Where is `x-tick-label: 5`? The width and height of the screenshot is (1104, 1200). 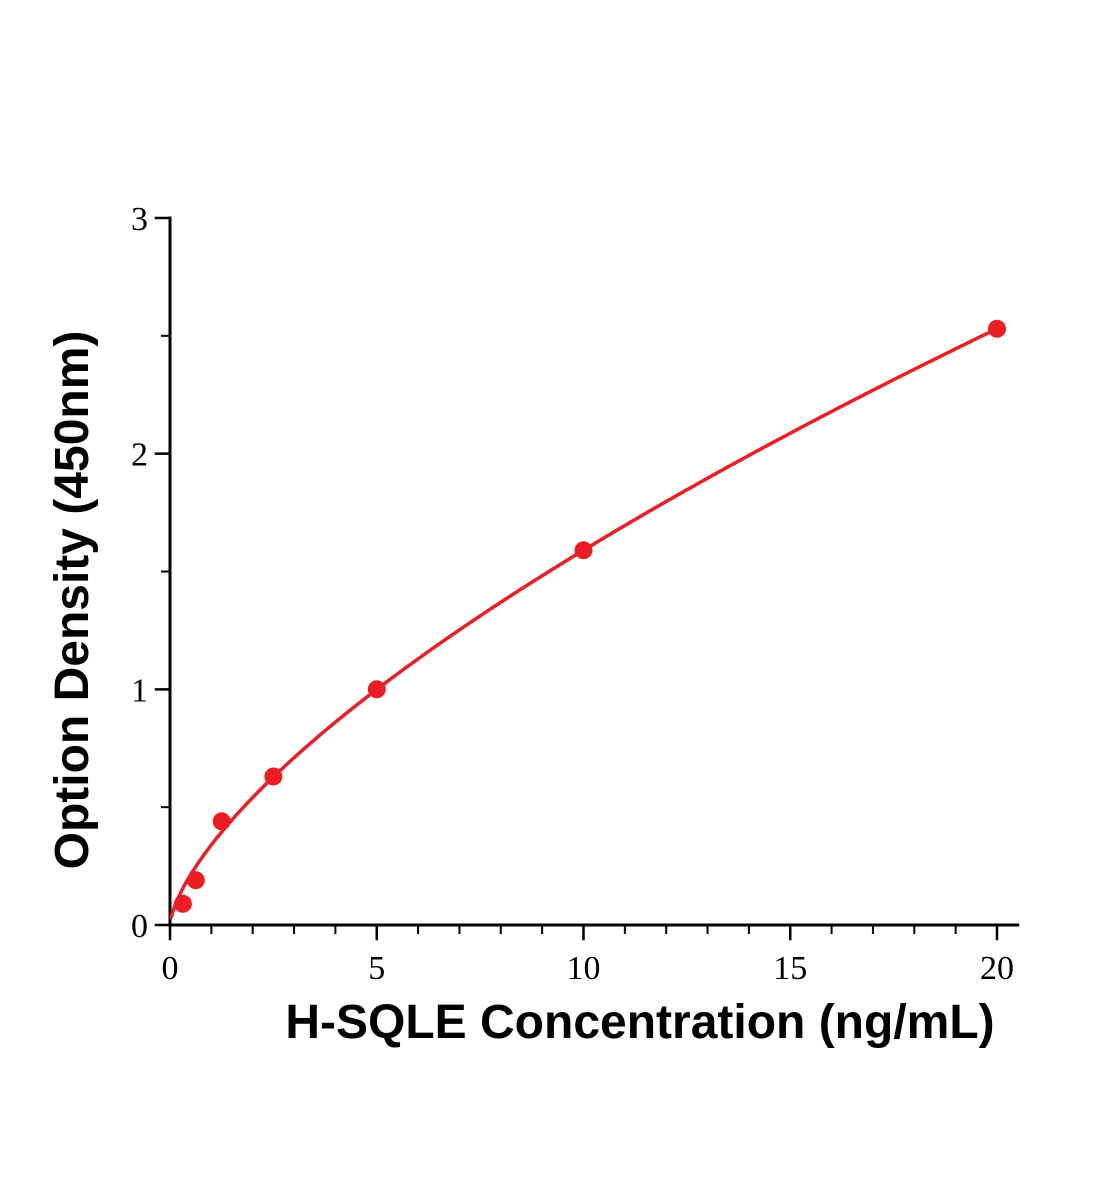 x-tick-label: 5 is located at coordinates (376, 968).